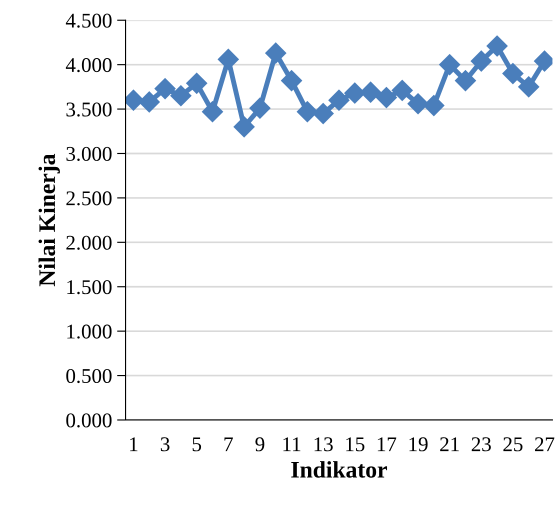 The height and width of the screenshot is (506, 558). What do you see at coordinates (228, 444) in the screenshot?
I see `x-tick-label: 7` at bounding box center [228, 444].